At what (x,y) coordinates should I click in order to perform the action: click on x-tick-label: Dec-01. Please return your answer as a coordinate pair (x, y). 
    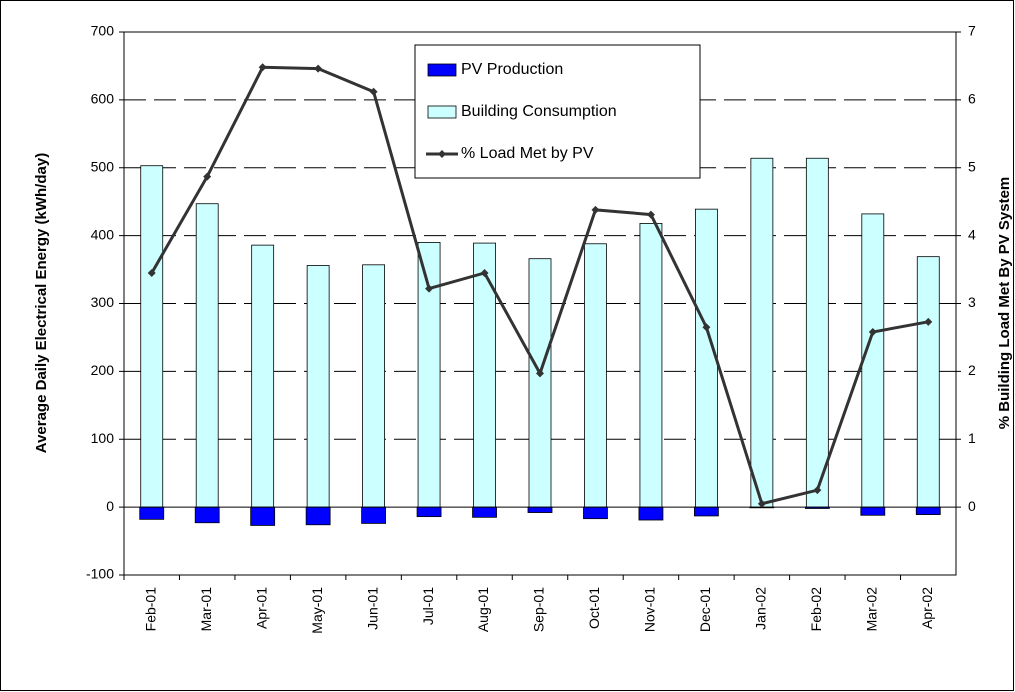
    Looking at the image, I should click on (705, 609).